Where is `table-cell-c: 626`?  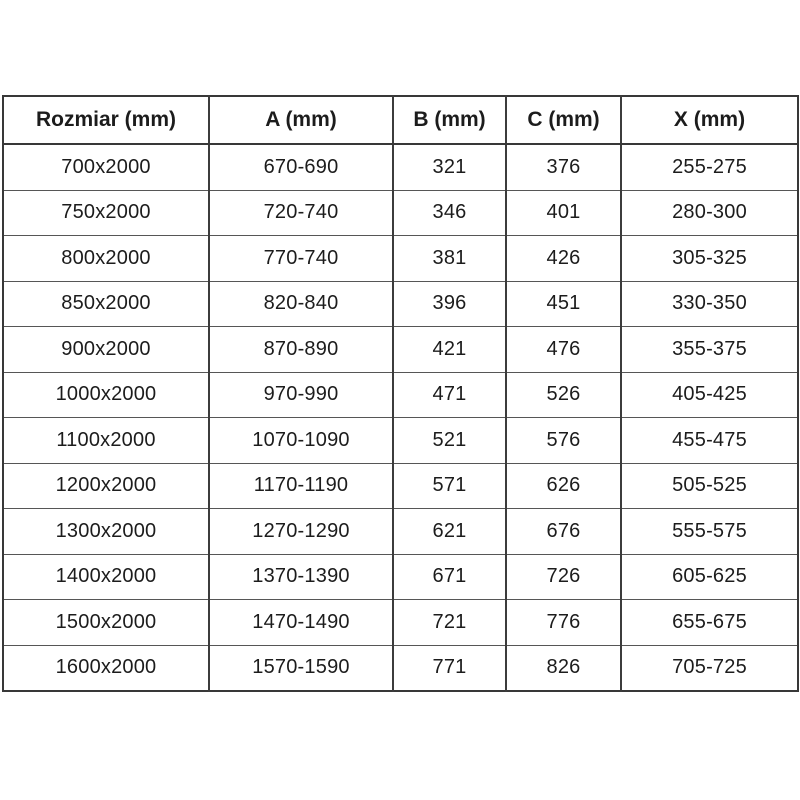
table-cell-c: 626 is located at coordinates (563, 485).